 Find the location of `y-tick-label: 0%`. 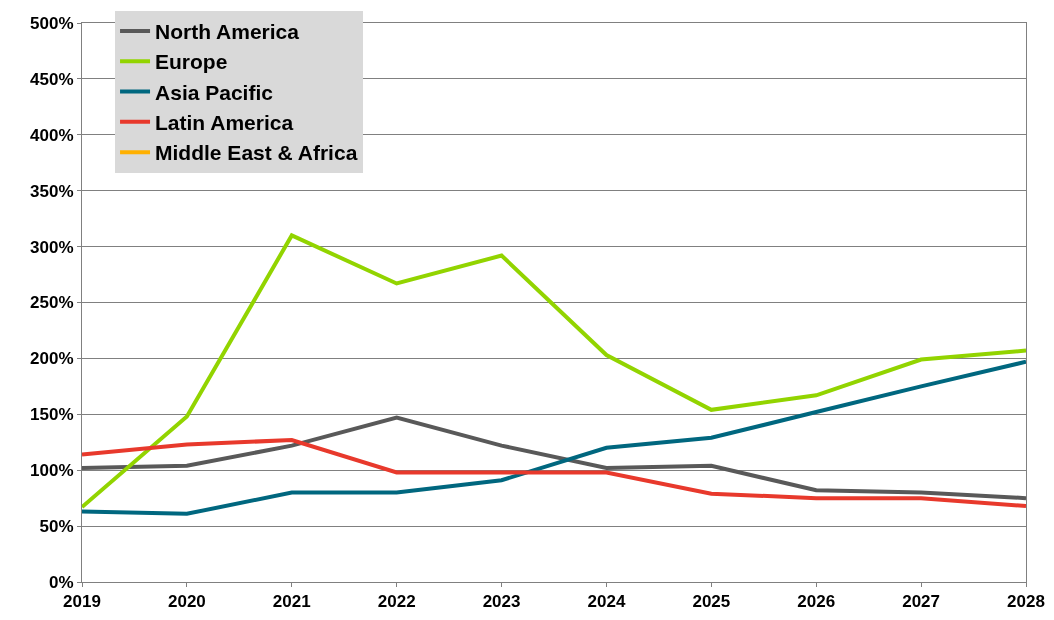

y-tick-label: 0% is located at coordinates (61, 582).